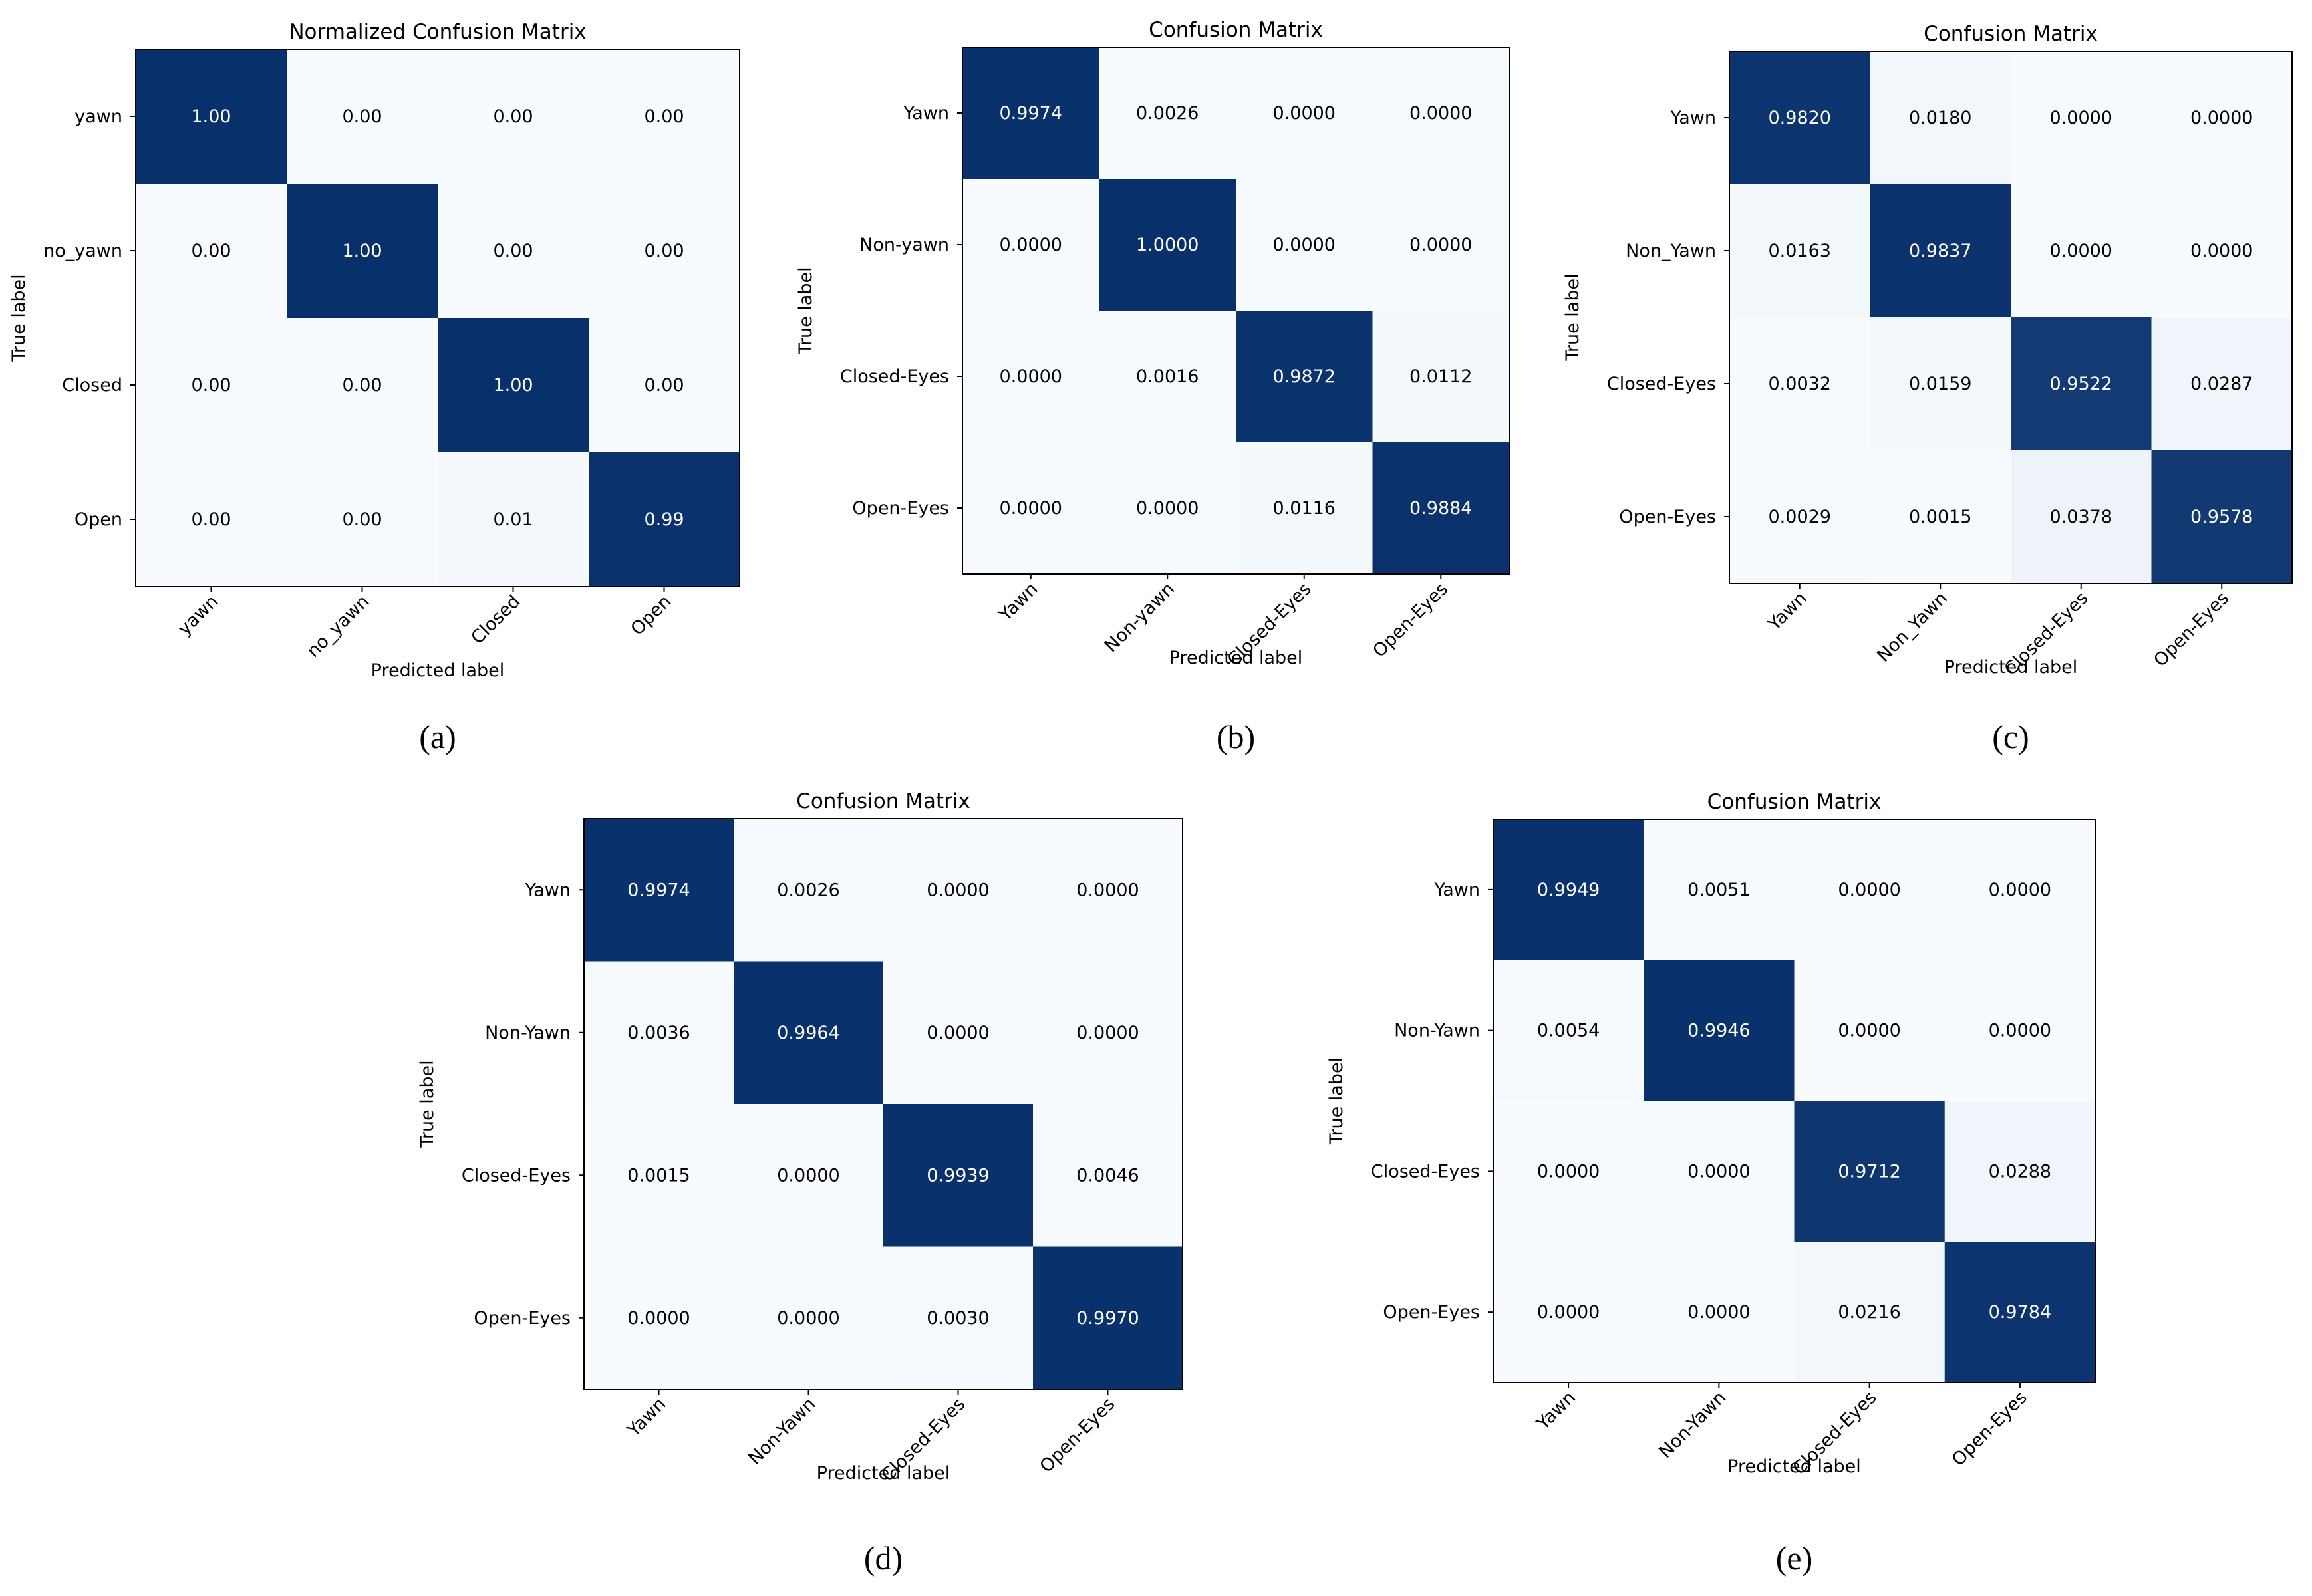 The image size is (2312, 1596). What do you see at coordinates (437, 32) in the screenshot?
I see `chart-title: Normalized Confusion Matrix` at bounding box center [437, 32].